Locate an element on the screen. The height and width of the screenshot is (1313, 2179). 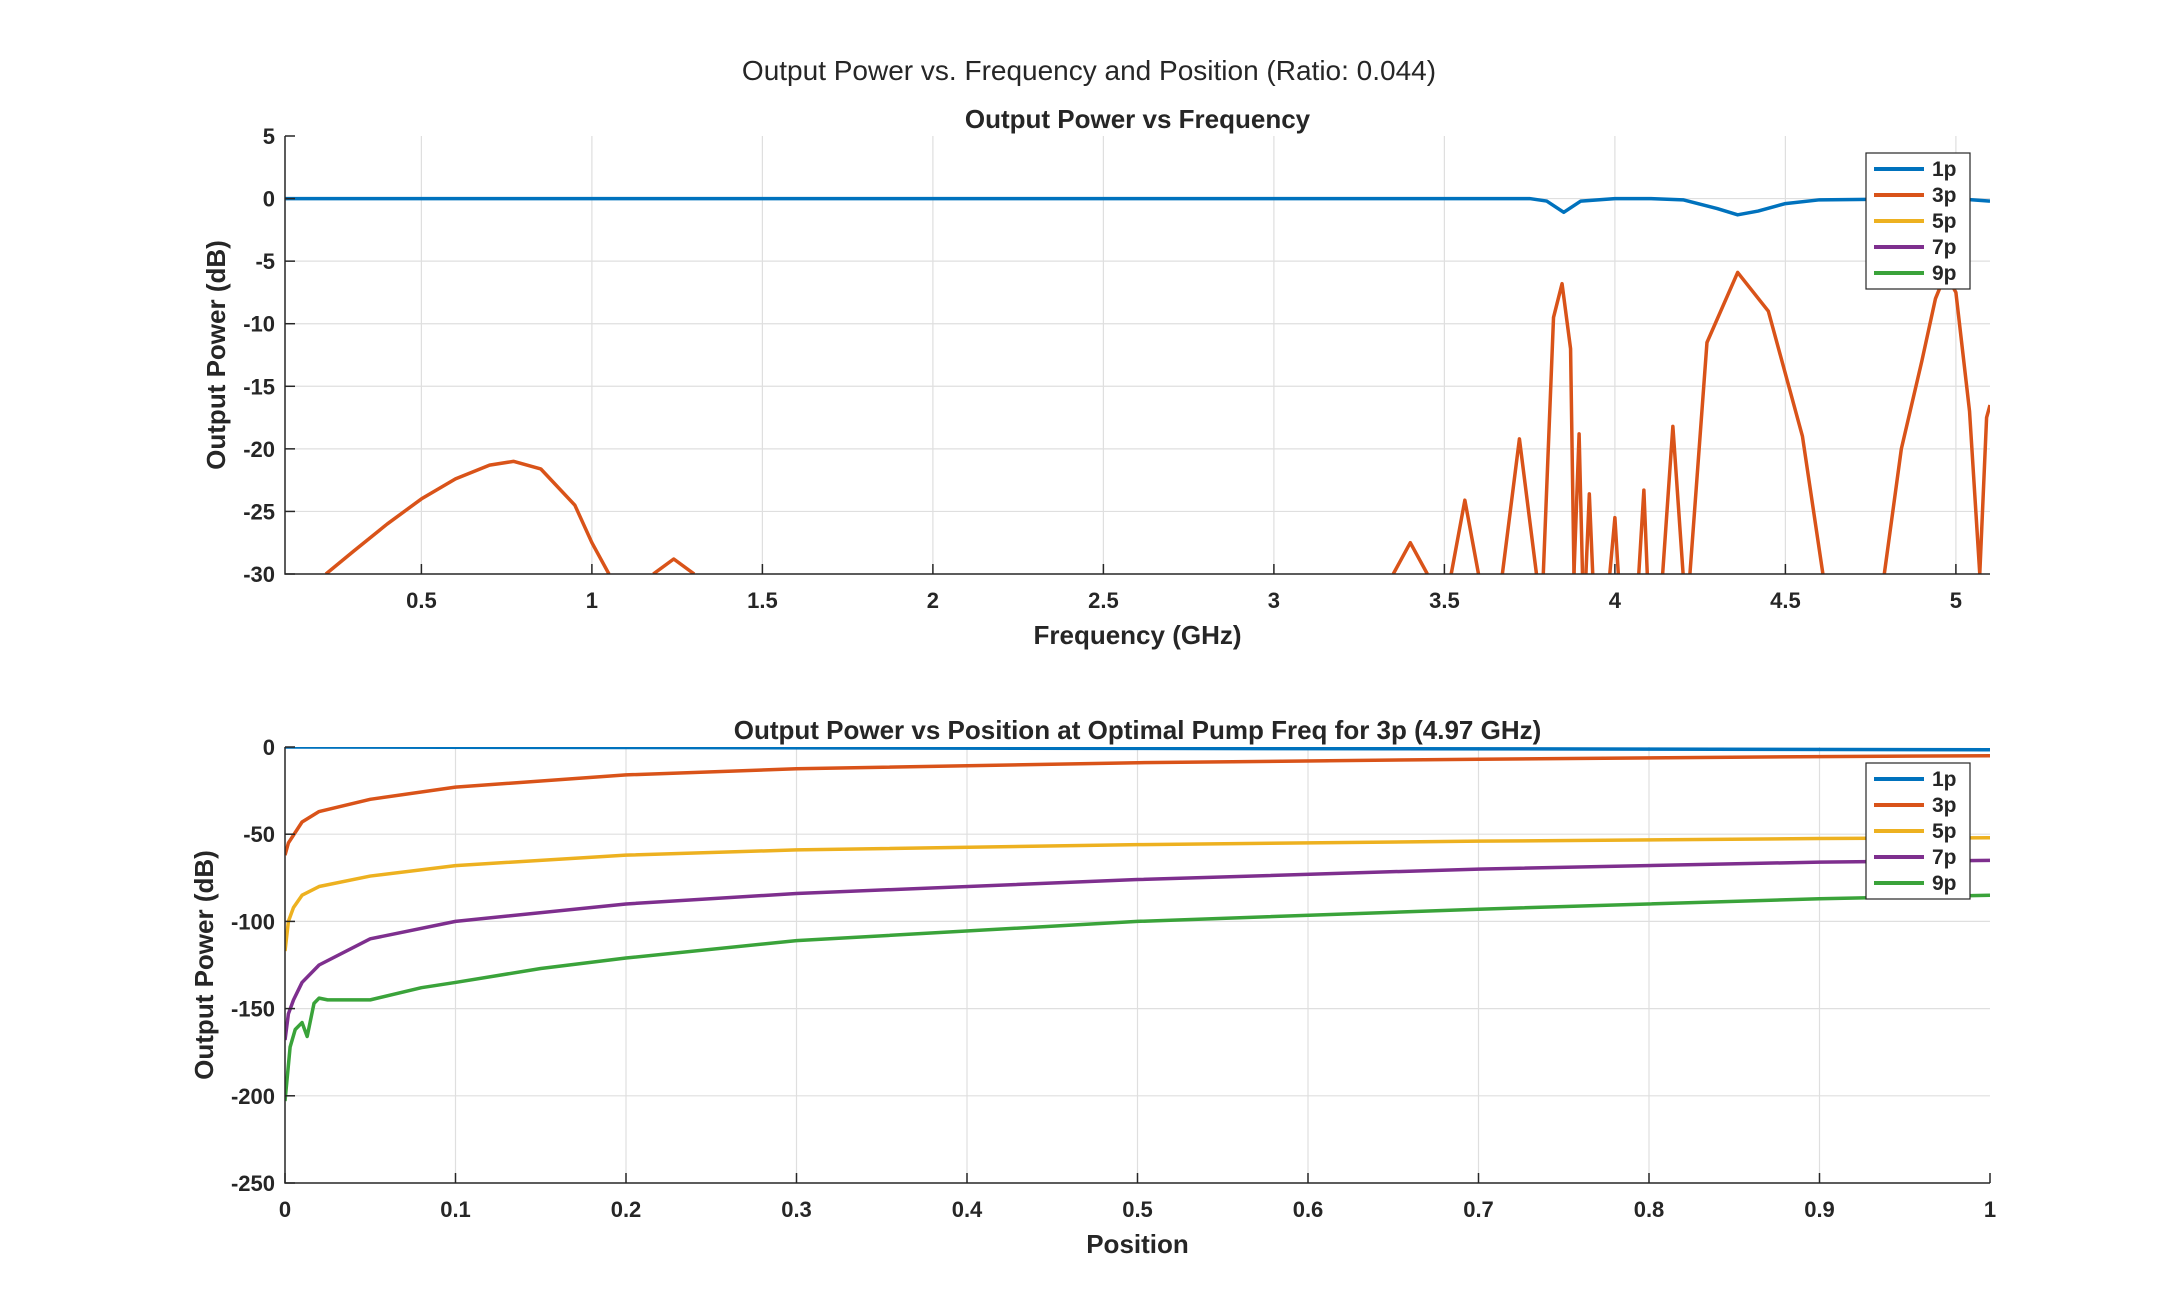
y-tick-label: -20 is located at coordinates (259, 449).